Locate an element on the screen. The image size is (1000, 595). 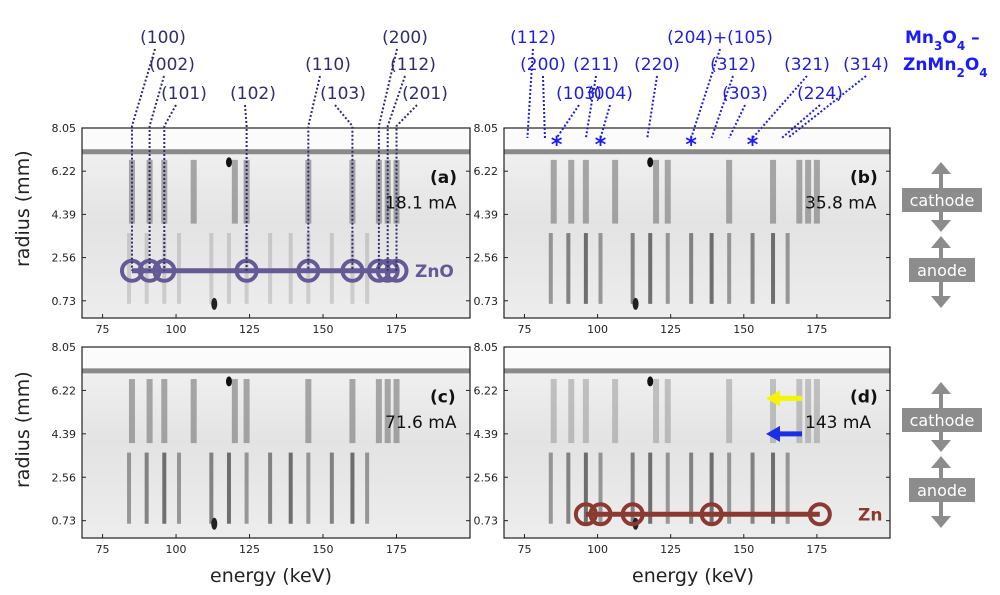
x-tick-label: 125 is located at coordinates (249, 549).